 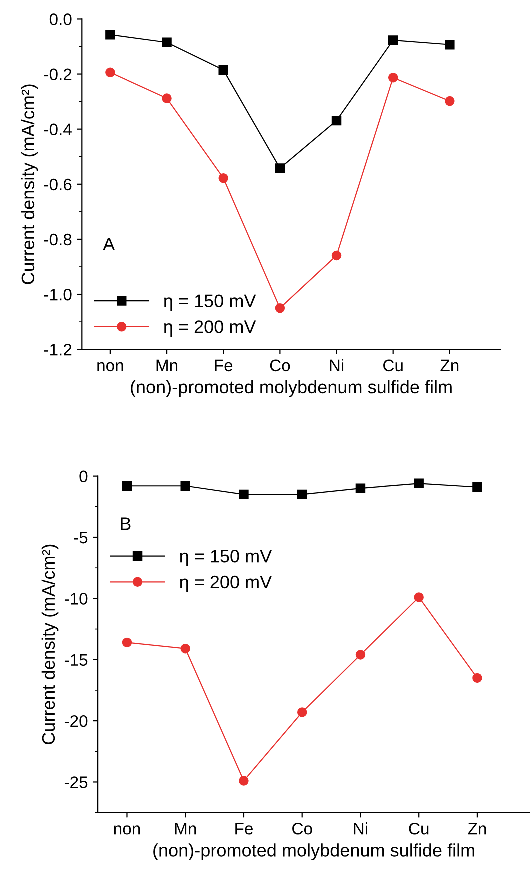 What do you see at coordinates (58, 74) in the screenshot?
I see `y-tick-label: -0.2` at bounding box center [58, 74].